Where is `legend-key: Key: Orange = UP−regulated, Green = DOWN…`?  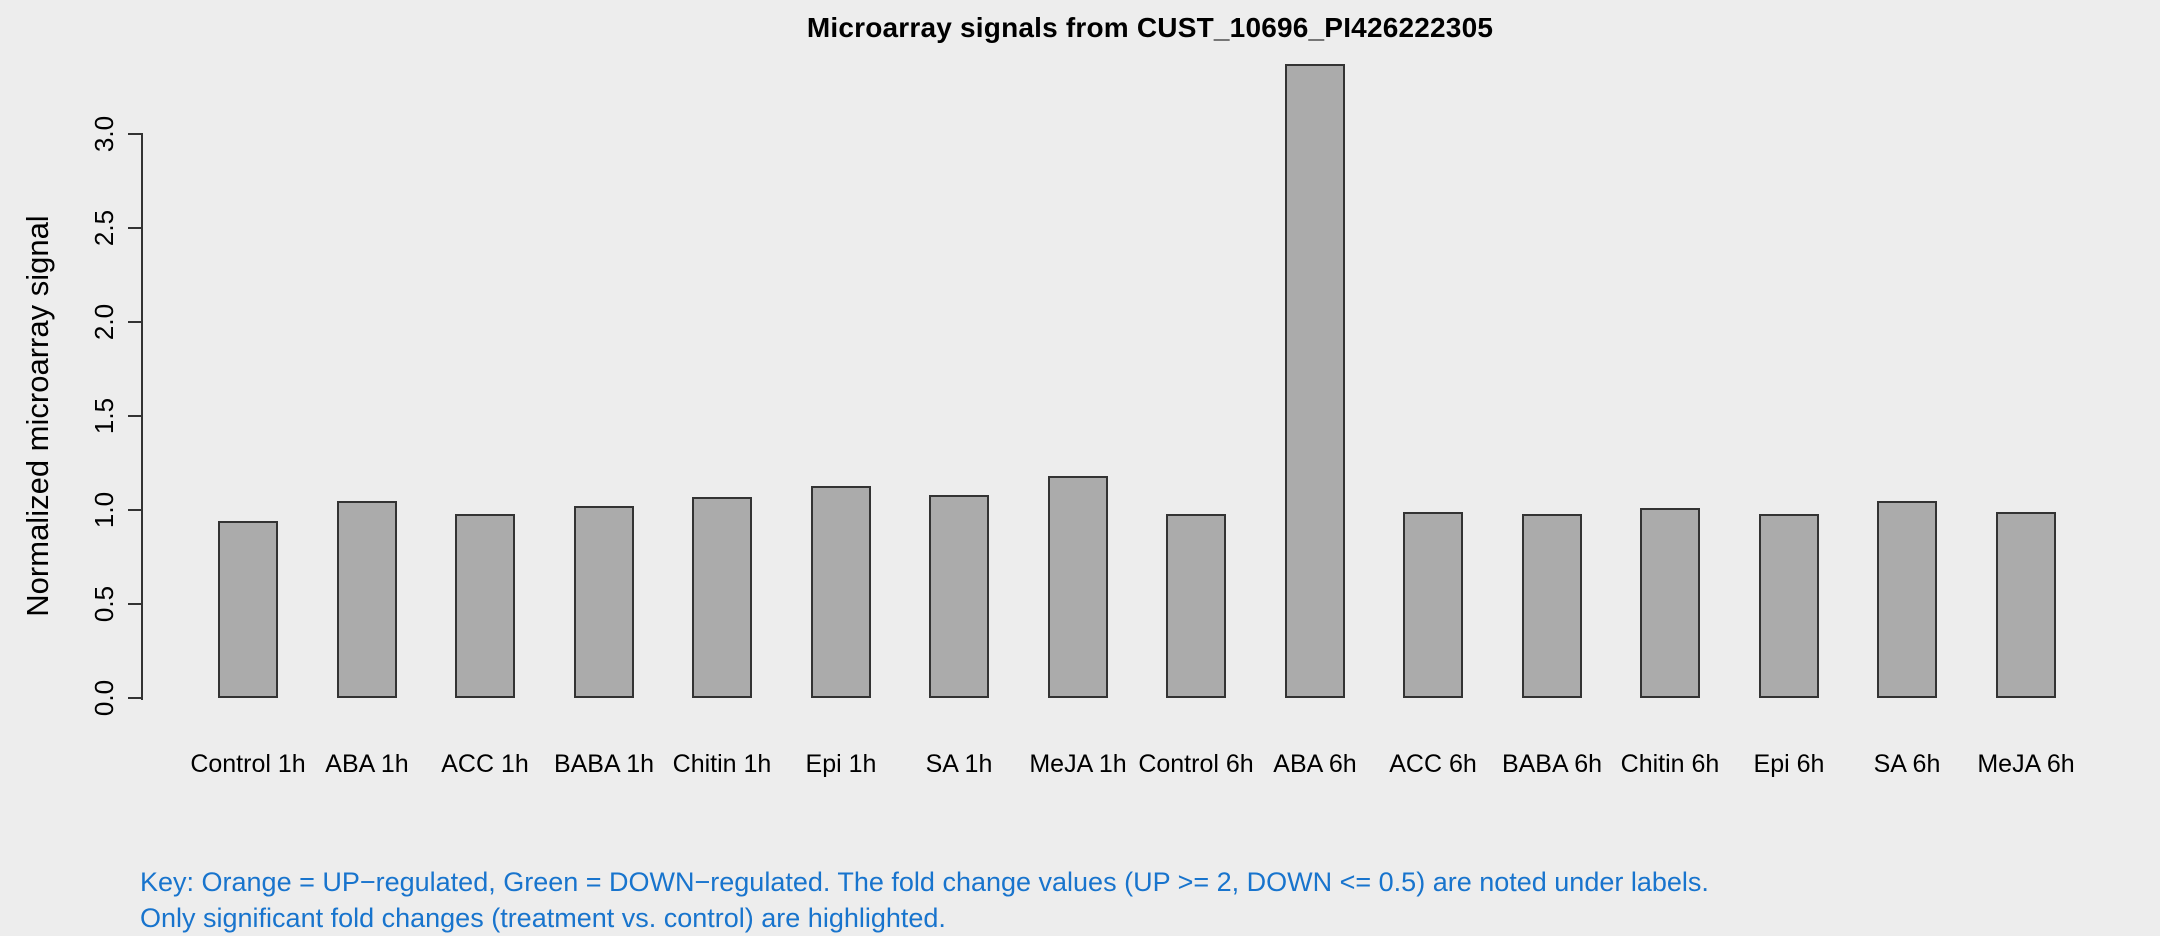 legend-key: Key: Orange = UP−regulated, Green = DOWN… is located at coordinates (924, 900).